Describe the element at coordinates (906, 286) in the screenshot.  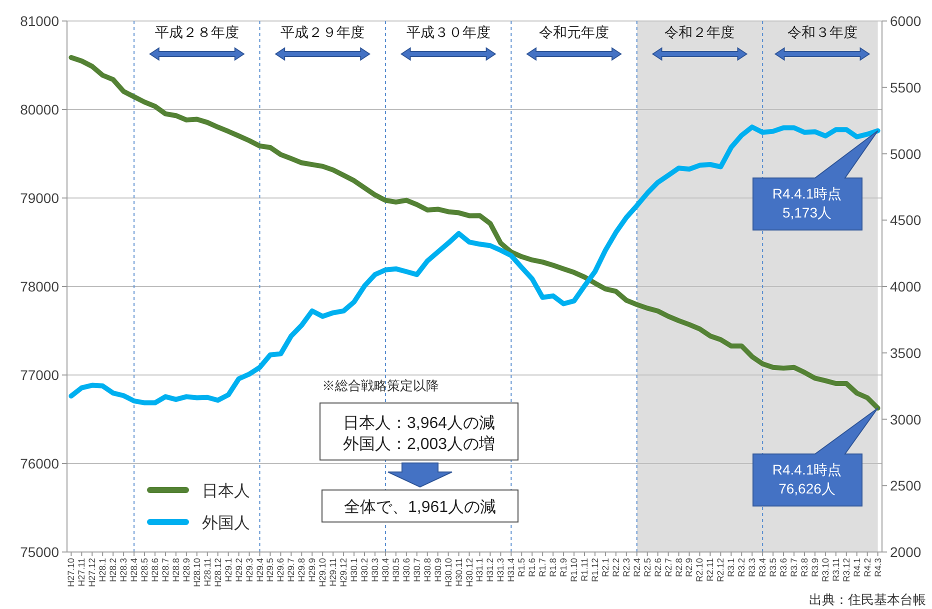
I see `y2-tick-label: 4000` at that location.